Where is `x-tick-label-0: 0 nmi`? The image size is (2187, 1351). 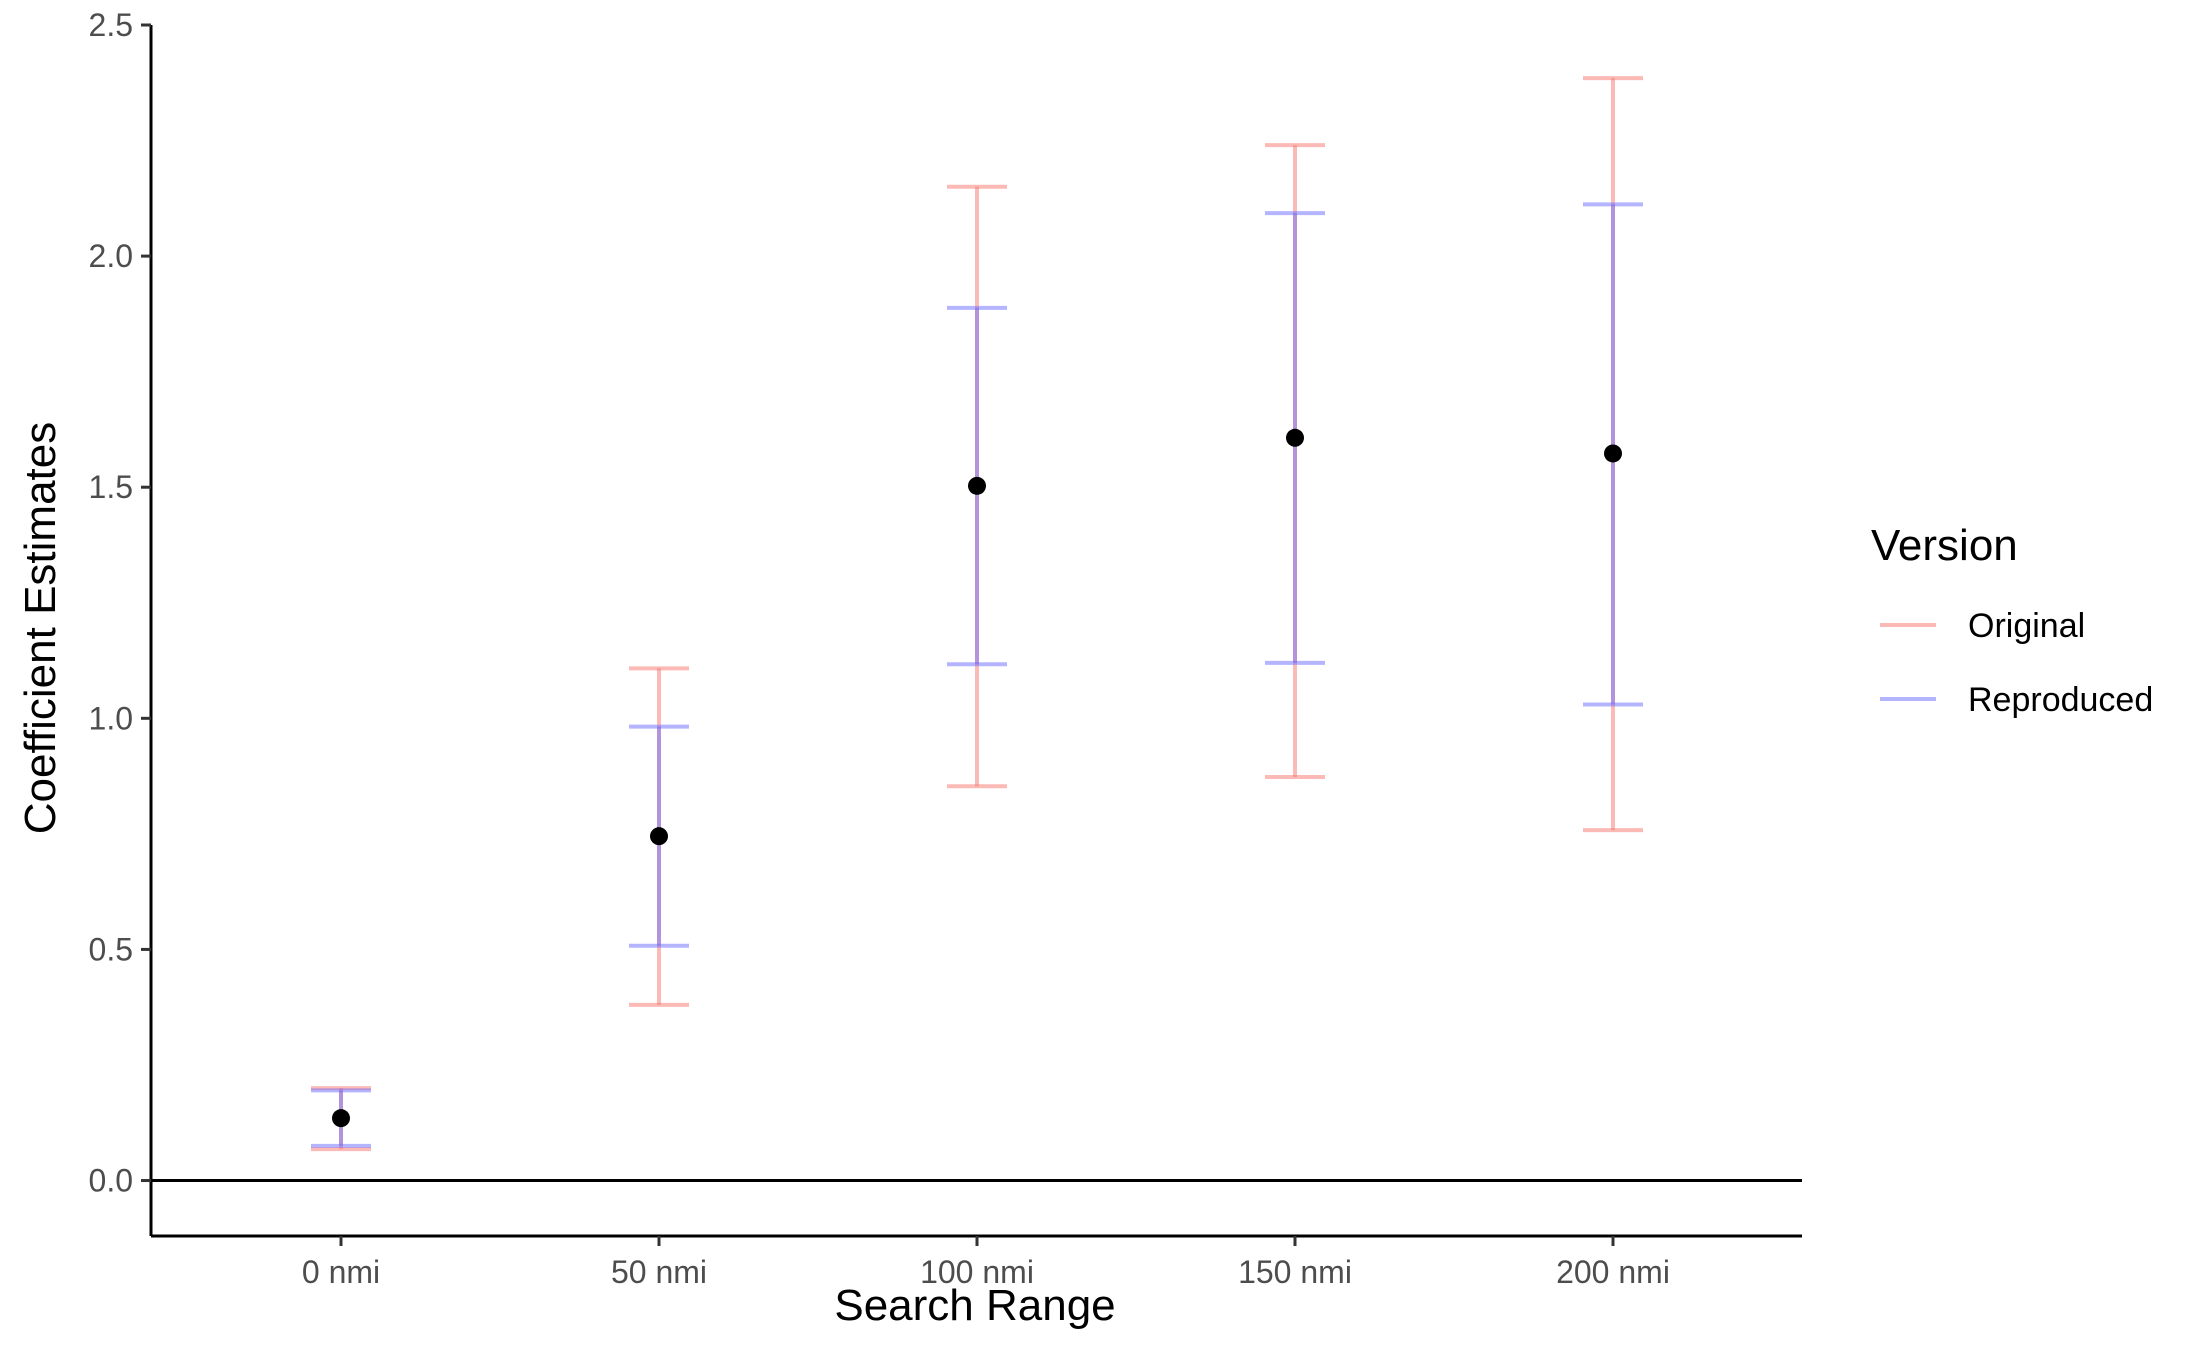 x-tick-label-0: 0 nmi is located at coordinates (341, 1272).